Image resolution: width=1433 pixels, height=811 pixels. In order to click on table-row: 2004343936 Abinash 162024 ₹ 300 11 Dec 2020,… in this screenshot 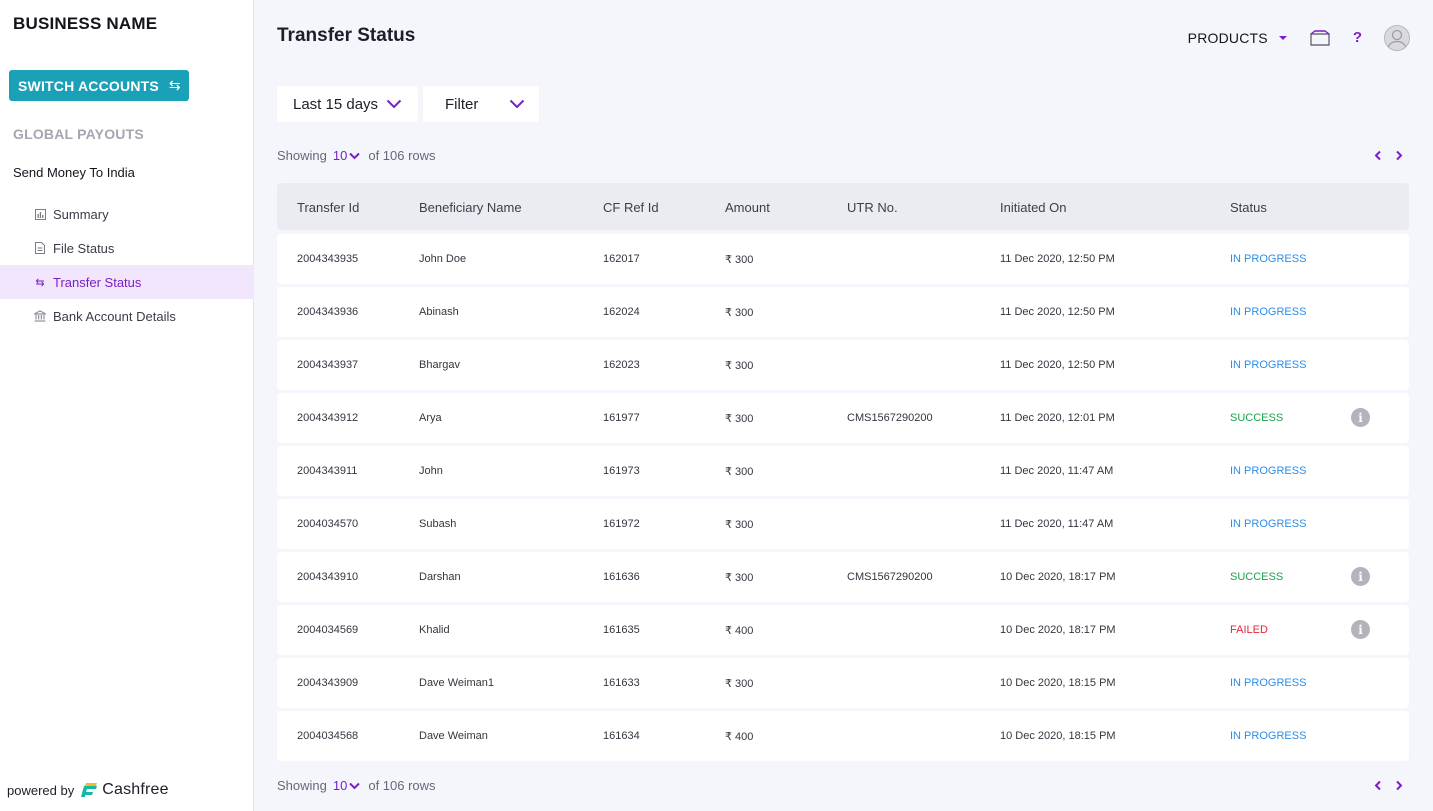, I will do `click(843, 312)`.